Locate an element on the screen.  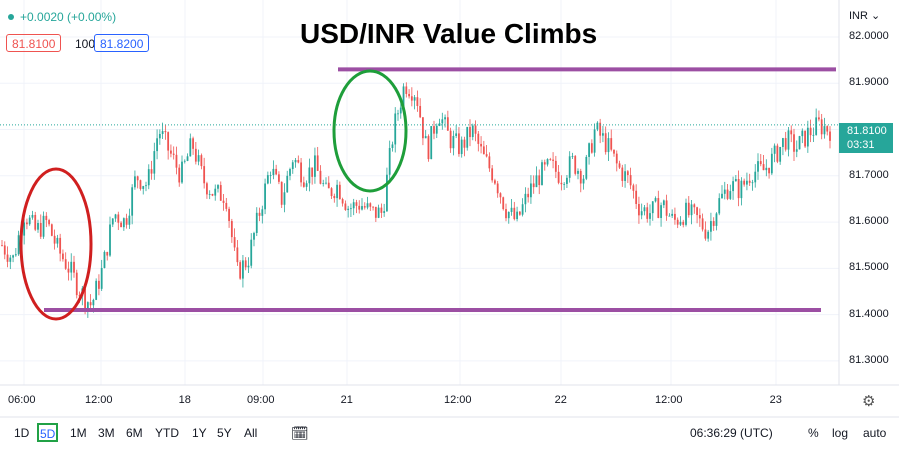
log-toggle: log is located at coordinates (840, 433).